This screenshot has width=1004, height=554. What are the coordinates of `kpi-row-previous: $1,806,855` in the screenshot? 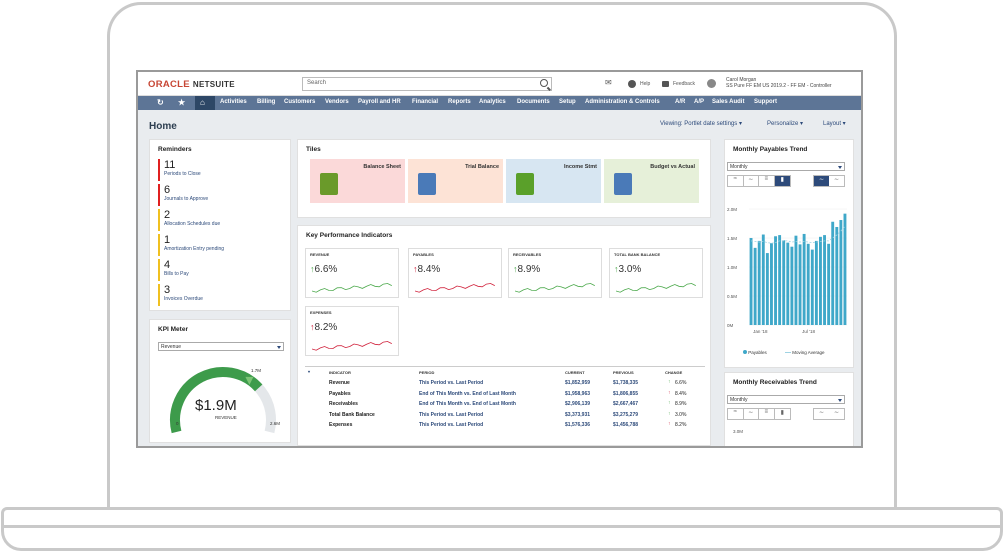 It's located at (626, 393).